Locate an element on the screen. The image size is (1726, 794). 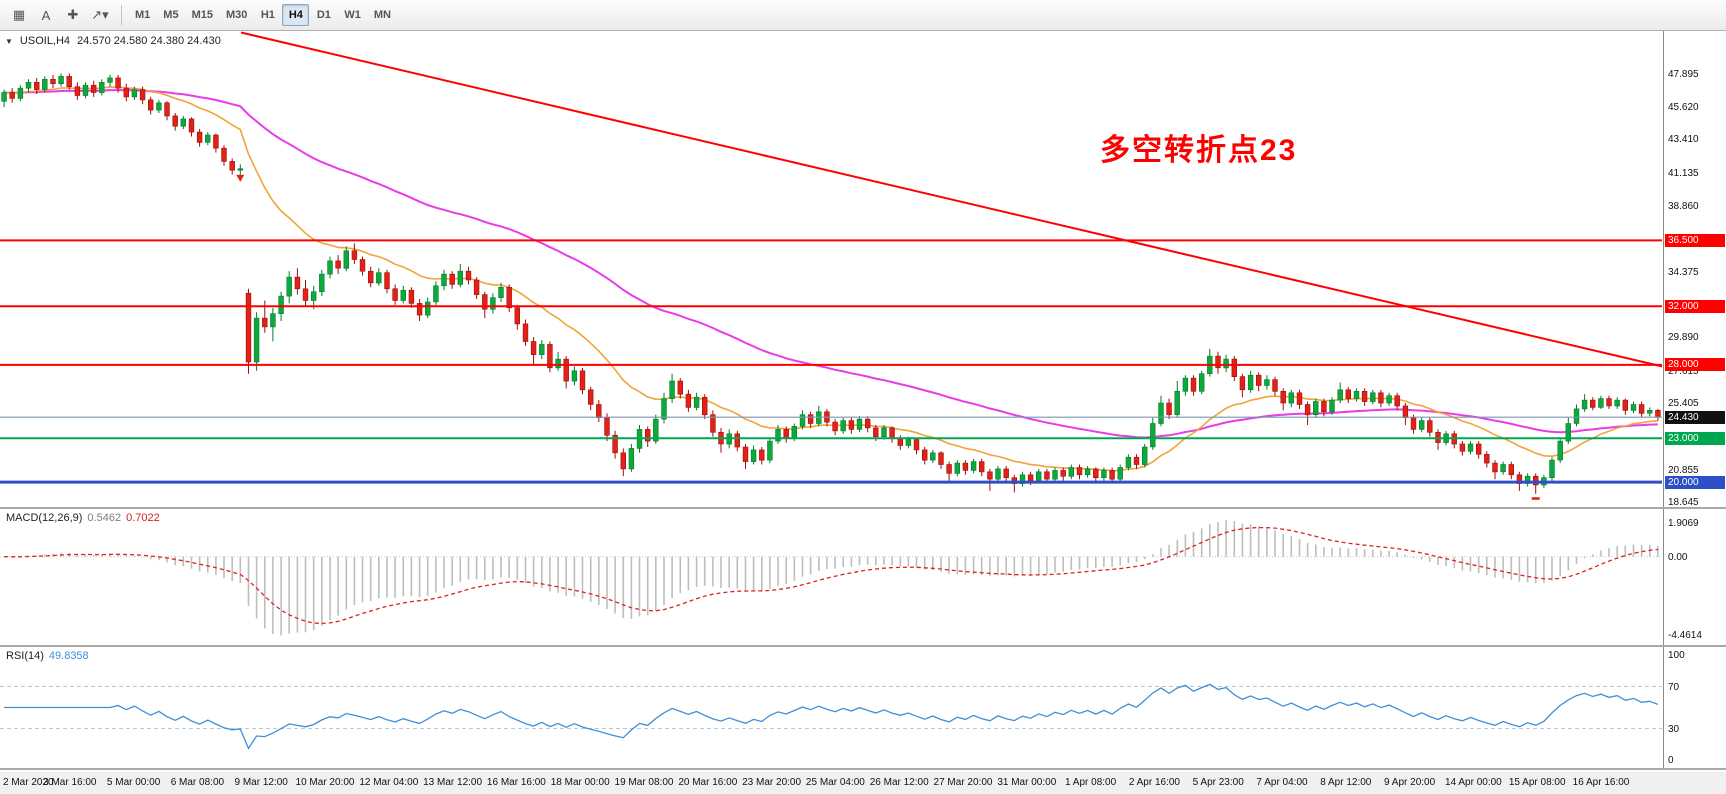
time-tick-label: 15 Apr 08:00 is located at coordinates (1537, 782).